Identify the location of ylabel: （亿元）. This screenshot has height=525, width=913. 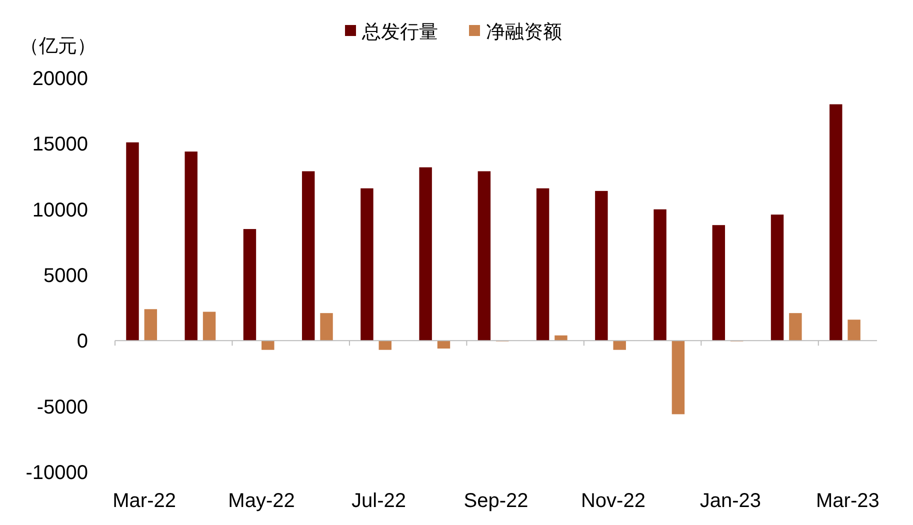
(58, 46).